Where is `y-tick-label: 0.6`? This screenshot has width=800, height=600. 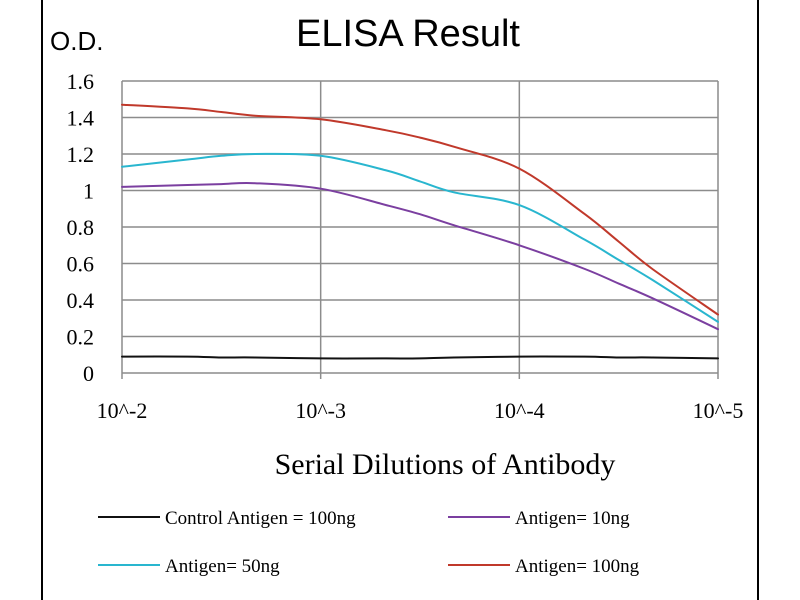 y-tick-label: 0.6 is located at coordinates (81, 264).